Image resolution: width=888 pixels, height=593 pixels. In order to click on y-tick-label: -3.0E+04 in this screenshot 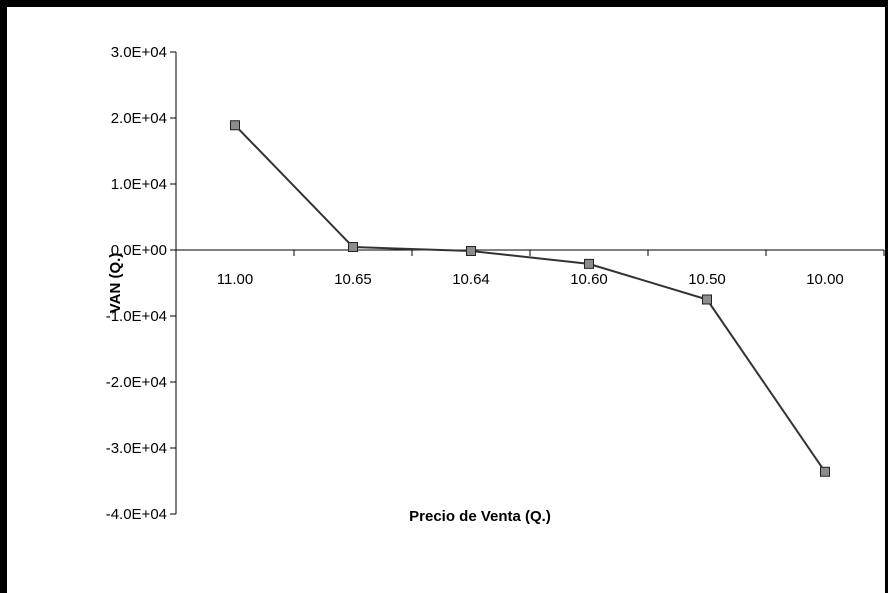, I will do `click(136, 448)`.